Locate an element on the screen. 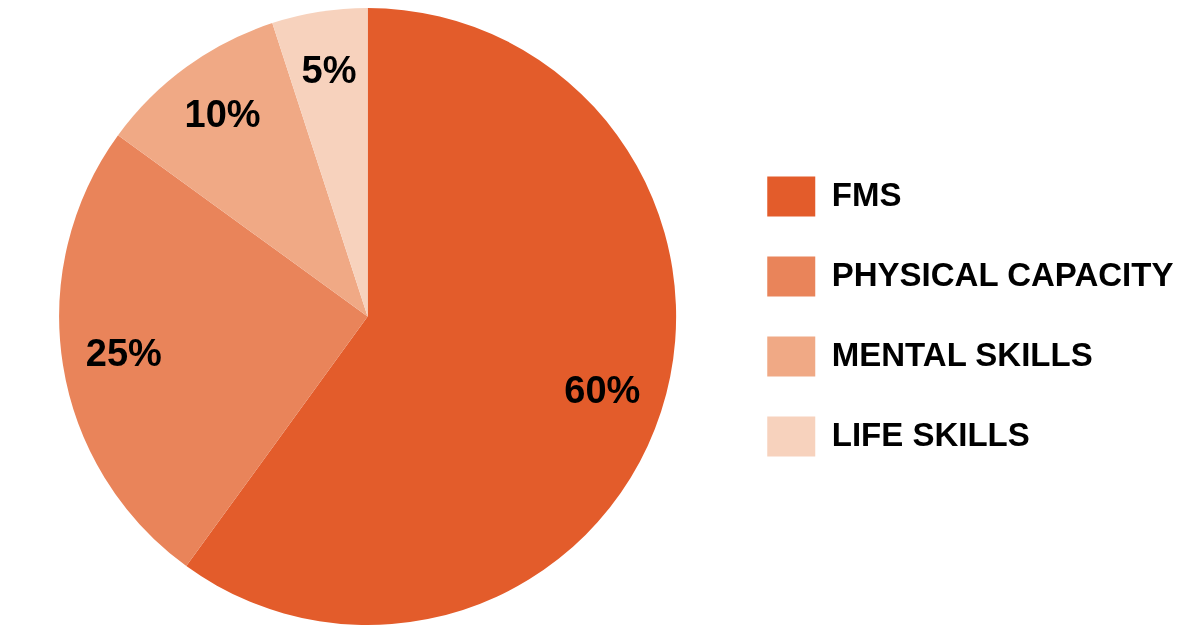 This screenshot has width=1188, height=633. data-label: 5% is located at coordinates (329, 70).